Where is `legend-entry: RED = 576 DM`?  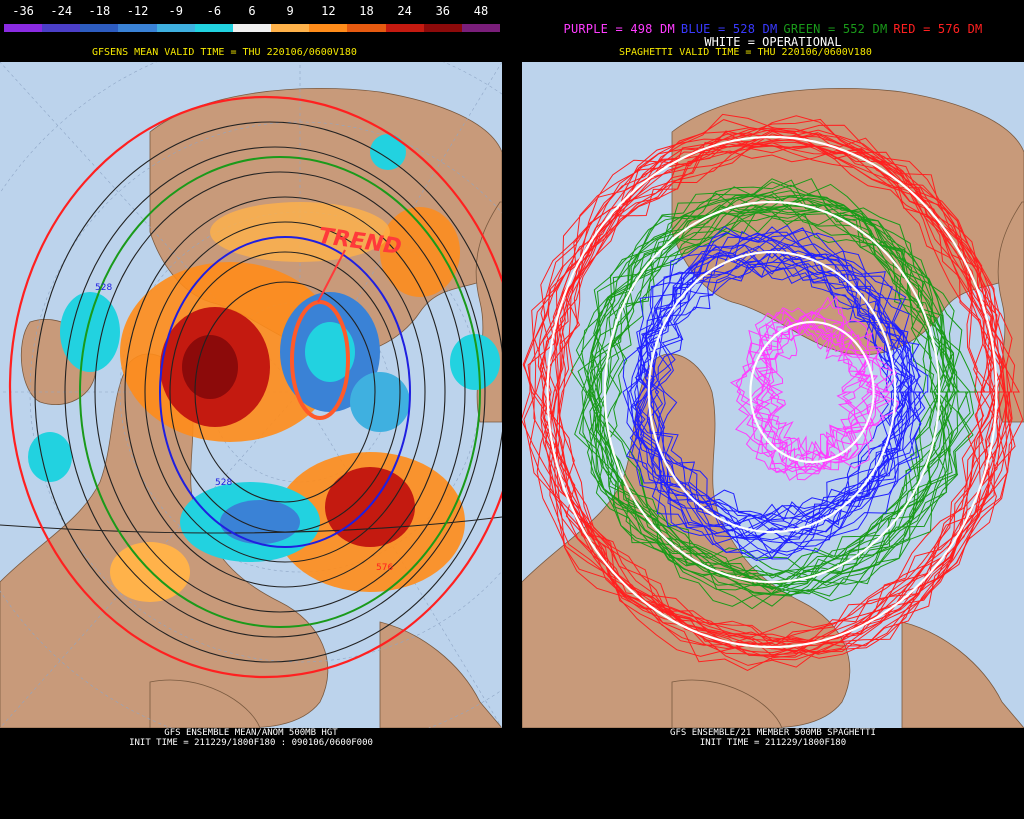
legend-entry: RED = 576 DM is located at coordinates (938, 29).